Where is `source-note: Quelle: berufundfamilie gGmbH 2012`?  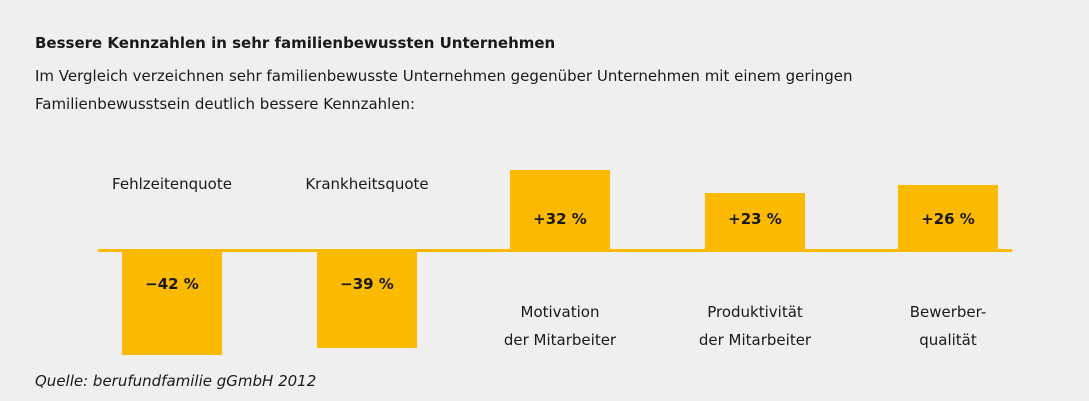
source-note: Quelle: berufundfamilie gGmbH 2012 is located at coordinates (176, 381).